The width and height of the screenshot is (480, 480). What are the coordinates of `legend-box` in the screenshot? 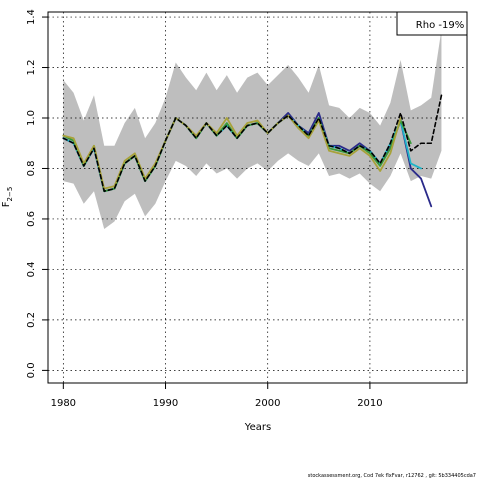 It's located at (432, 23).